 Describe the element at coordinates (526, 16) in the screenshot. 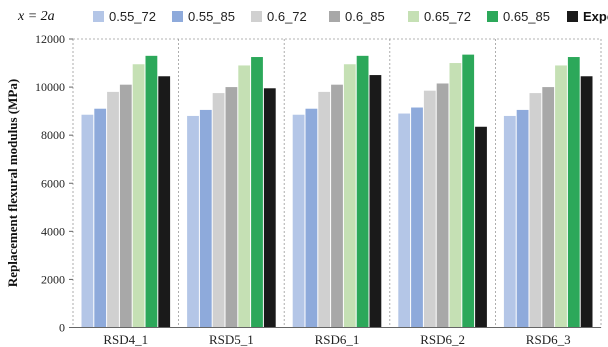

I see `legend-label: 0.65_85` at that location.